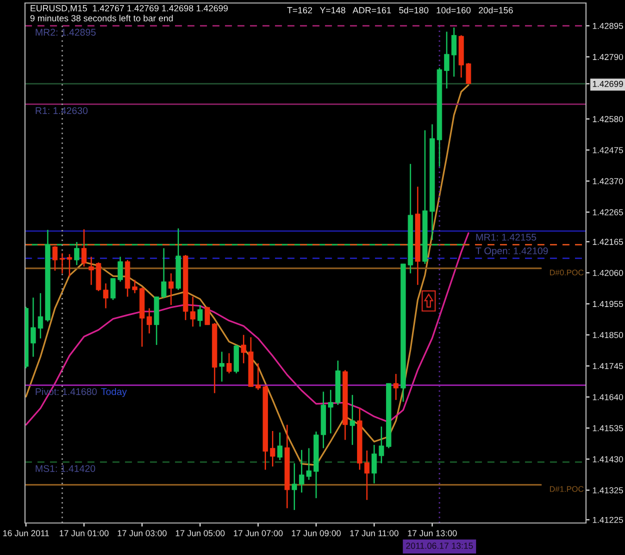 The width and height of the screenshot is (625, 555). Describe the element at coordinates (608, 490) in the screenshot. I see `y-tick-label: 1.41325` at that location.